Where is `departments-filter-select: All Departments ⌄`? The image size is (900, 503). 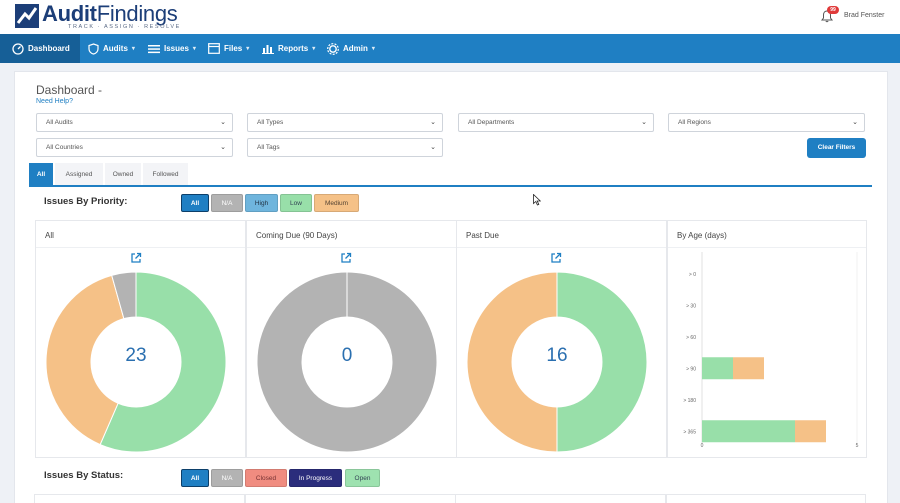
departments-filter-select: All Departments ⌄ is located at coordinates (556, 122).